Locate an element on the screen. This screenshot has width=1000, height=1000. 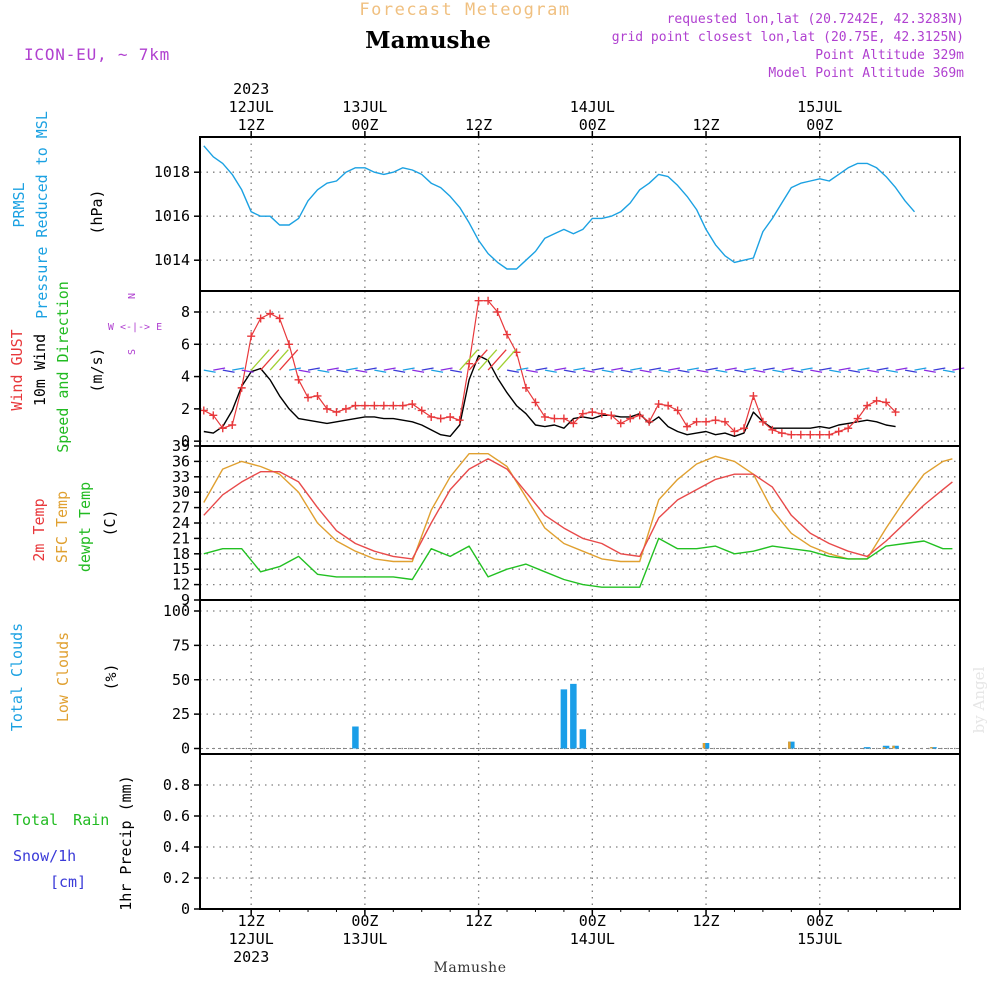
wind-10m-line is located at coordinates (549, 395).